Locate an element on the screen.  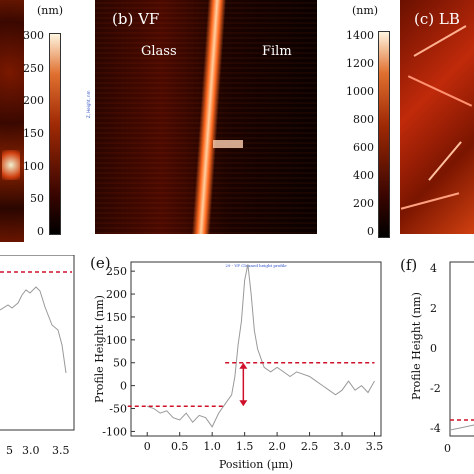
e-xtick-label: 1.5 is located at coordinates (245, 446).